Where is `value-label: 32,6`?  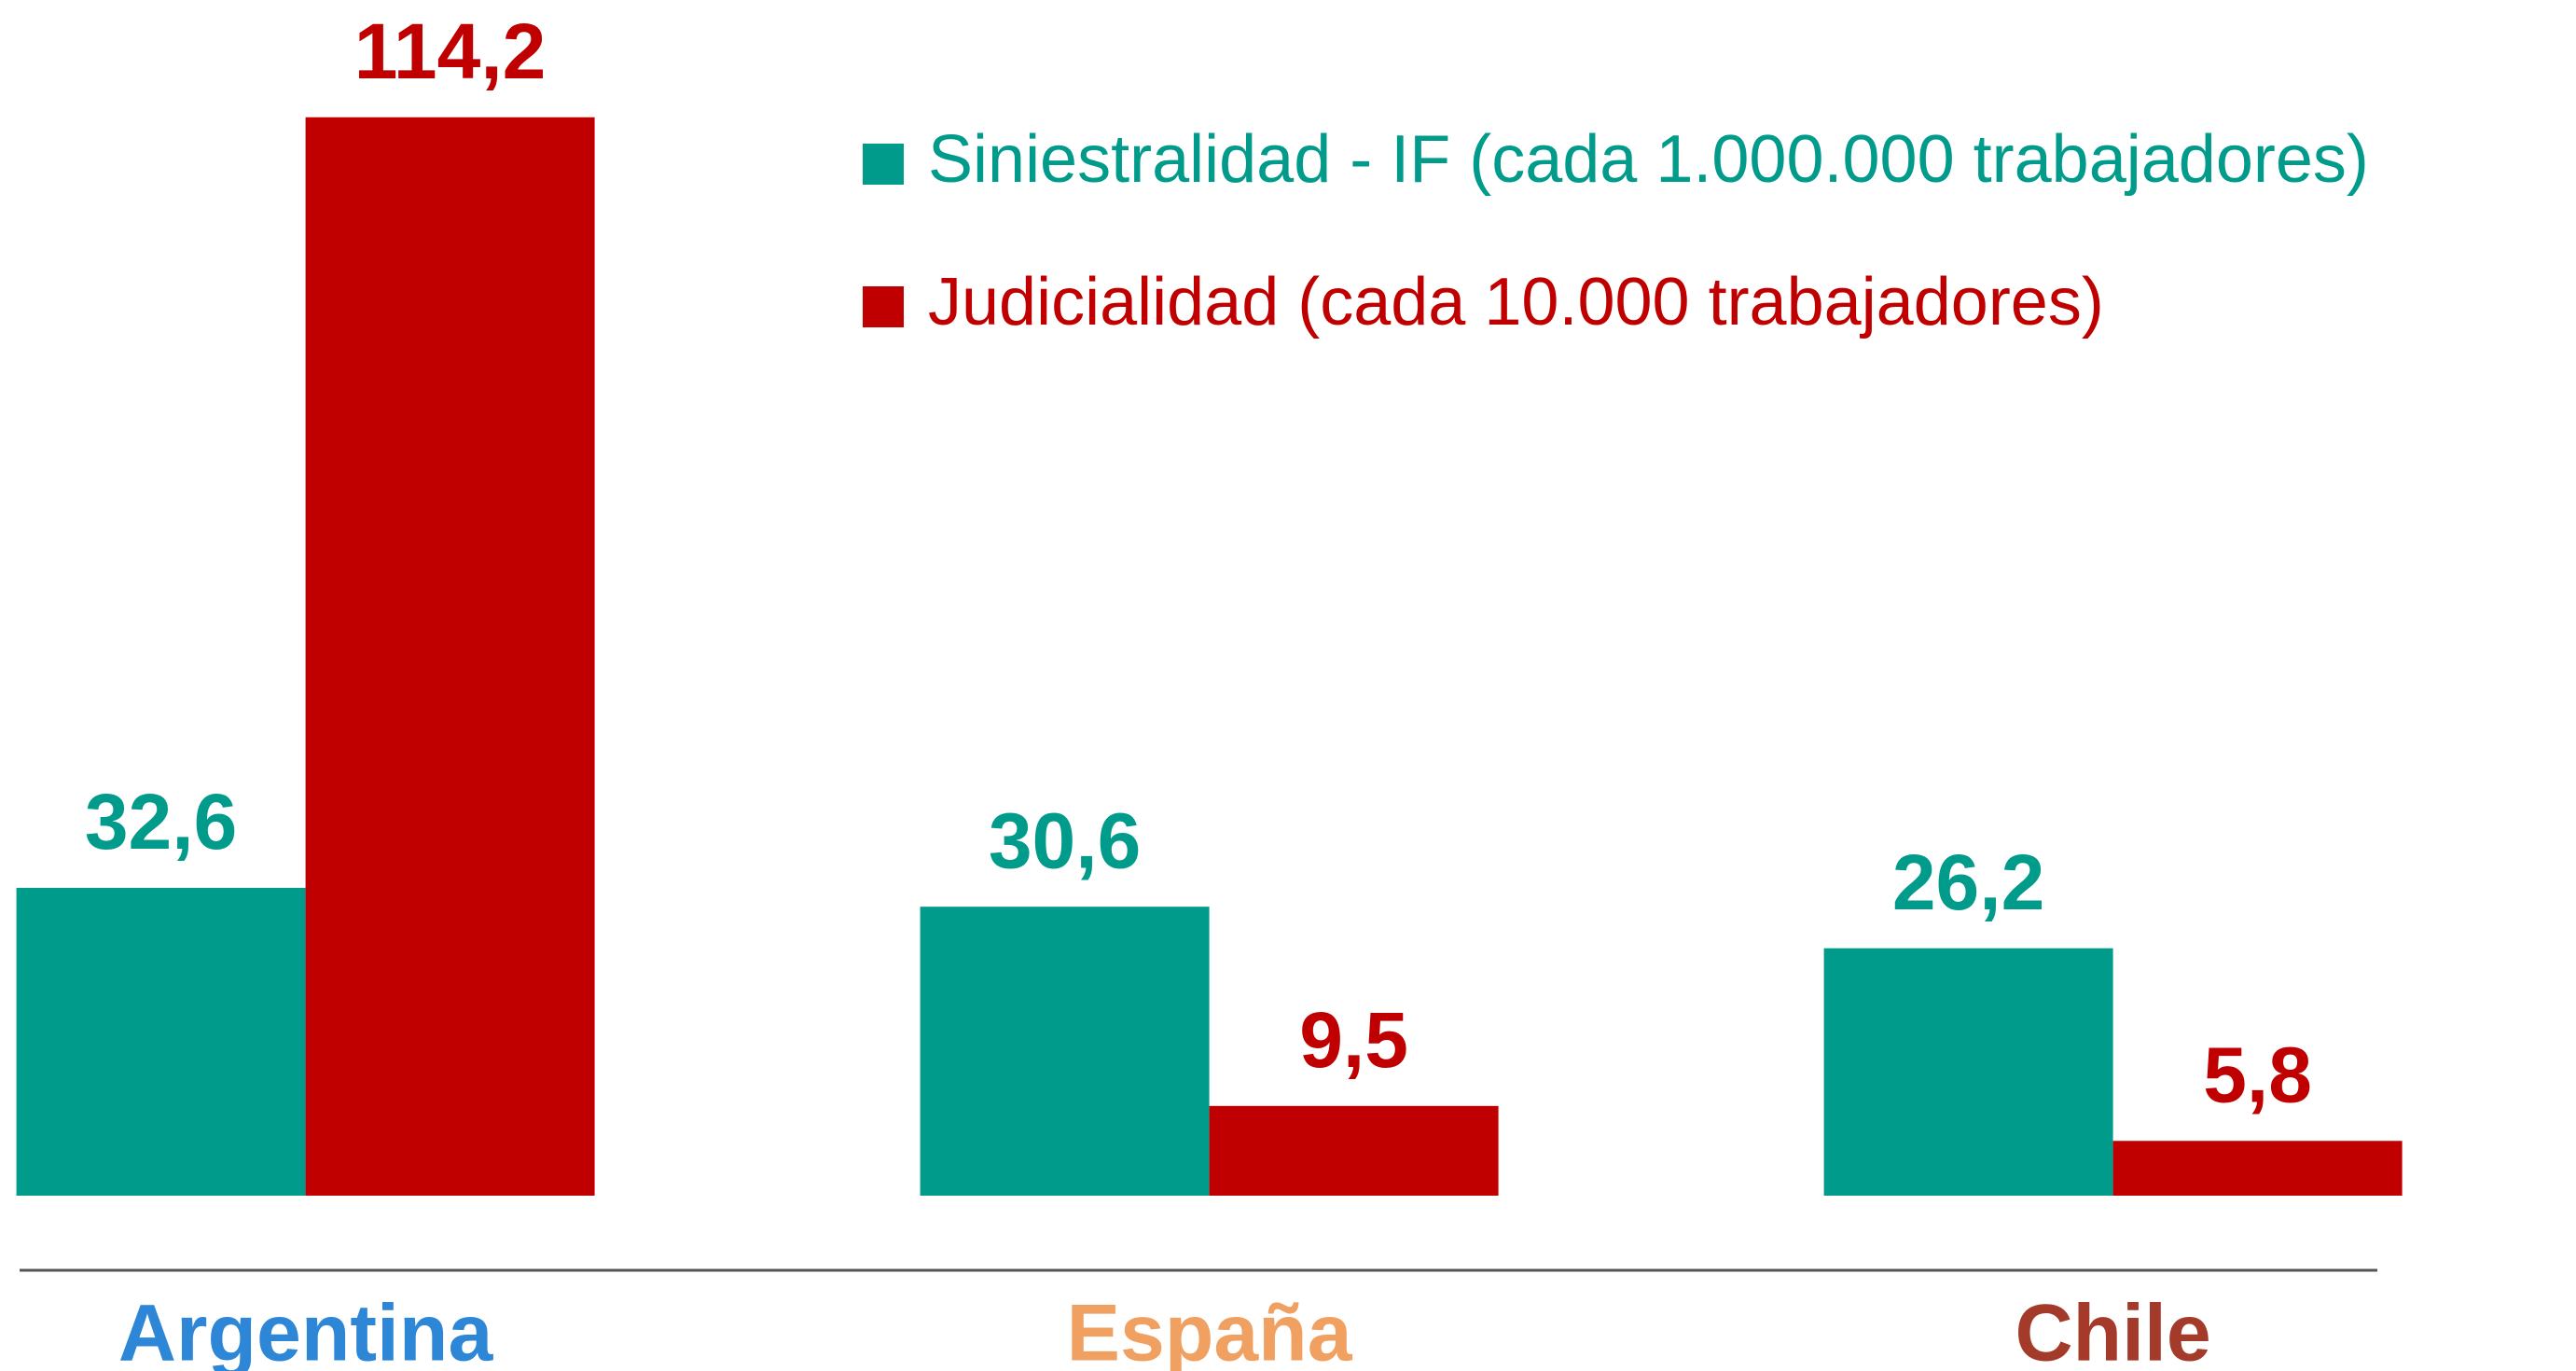 value-label: 32,6 is located at coordinates (161, 822).